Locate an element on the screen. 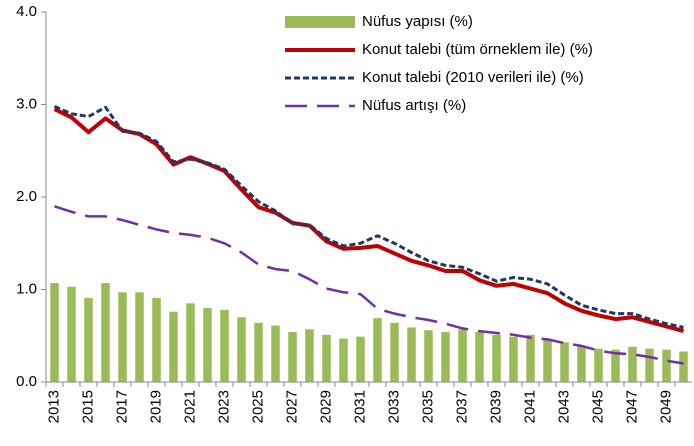 The height and width of the screenshot is (446, 694). x-tick-label: 2017 is located at coordinates (121, 406).